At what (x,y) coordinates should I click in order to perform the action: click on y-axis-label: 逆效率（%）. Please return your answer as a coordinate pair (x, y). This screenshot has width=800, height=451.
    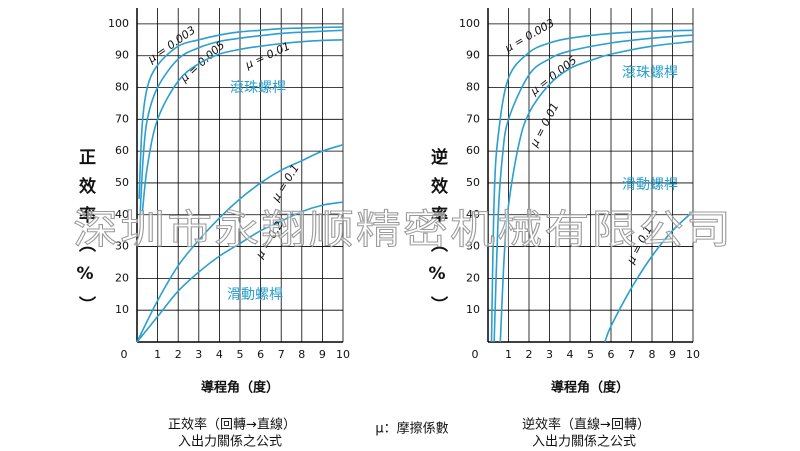
    Looking at the image, I should click on (437, 236).